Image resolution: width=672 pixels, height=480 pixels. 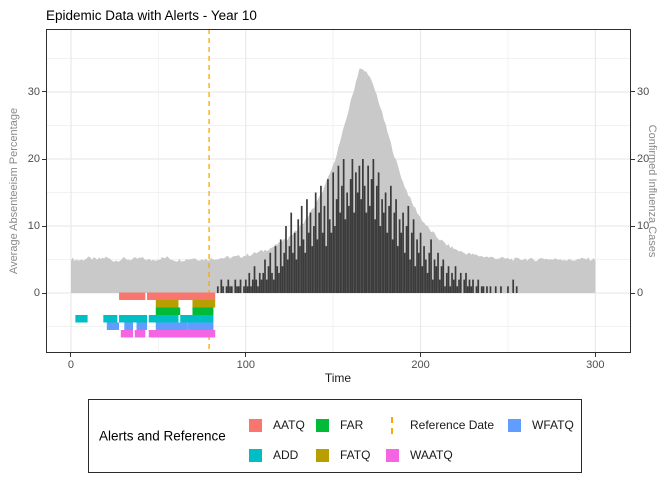 What do you see at coordinates (36, 293) in the screenshot?
I see `y-left-tick-label: 0` at bounding box center [36, 293].